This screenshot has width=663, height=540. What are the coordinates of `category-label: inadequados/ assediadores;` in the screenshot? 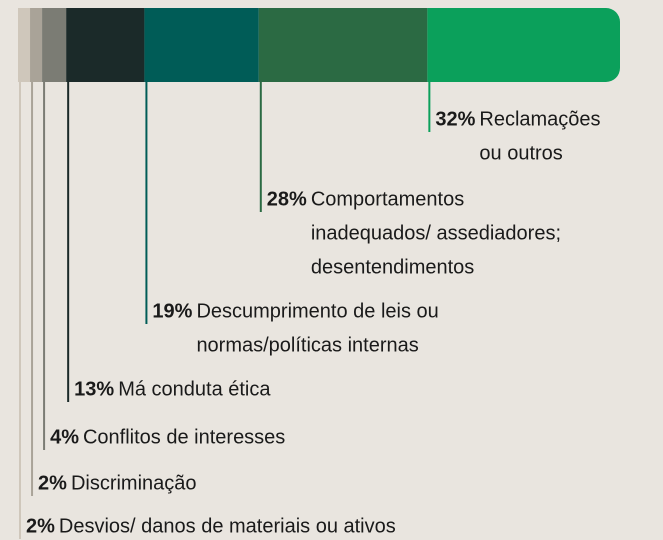 It's located at (436, 233).